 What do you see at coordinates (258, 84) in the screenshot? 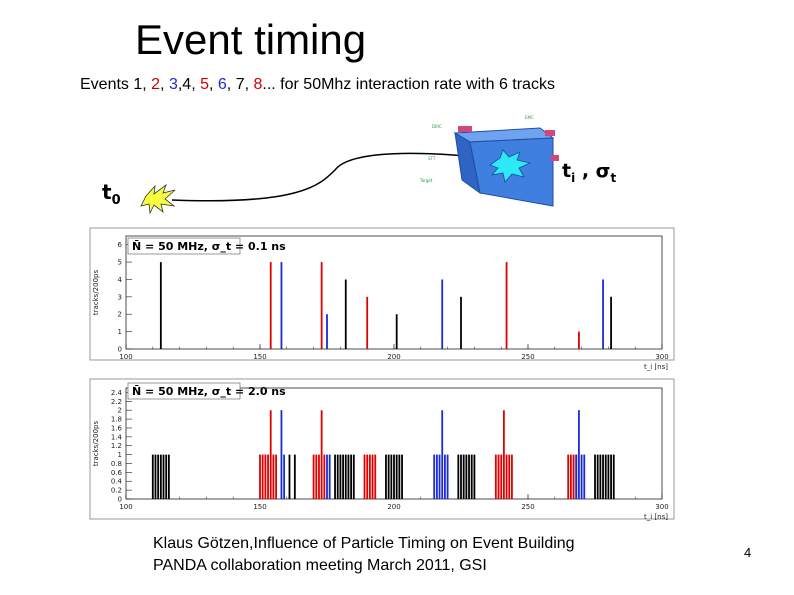
I see `subtitle-part: 8` at bounding box center [258, 84].